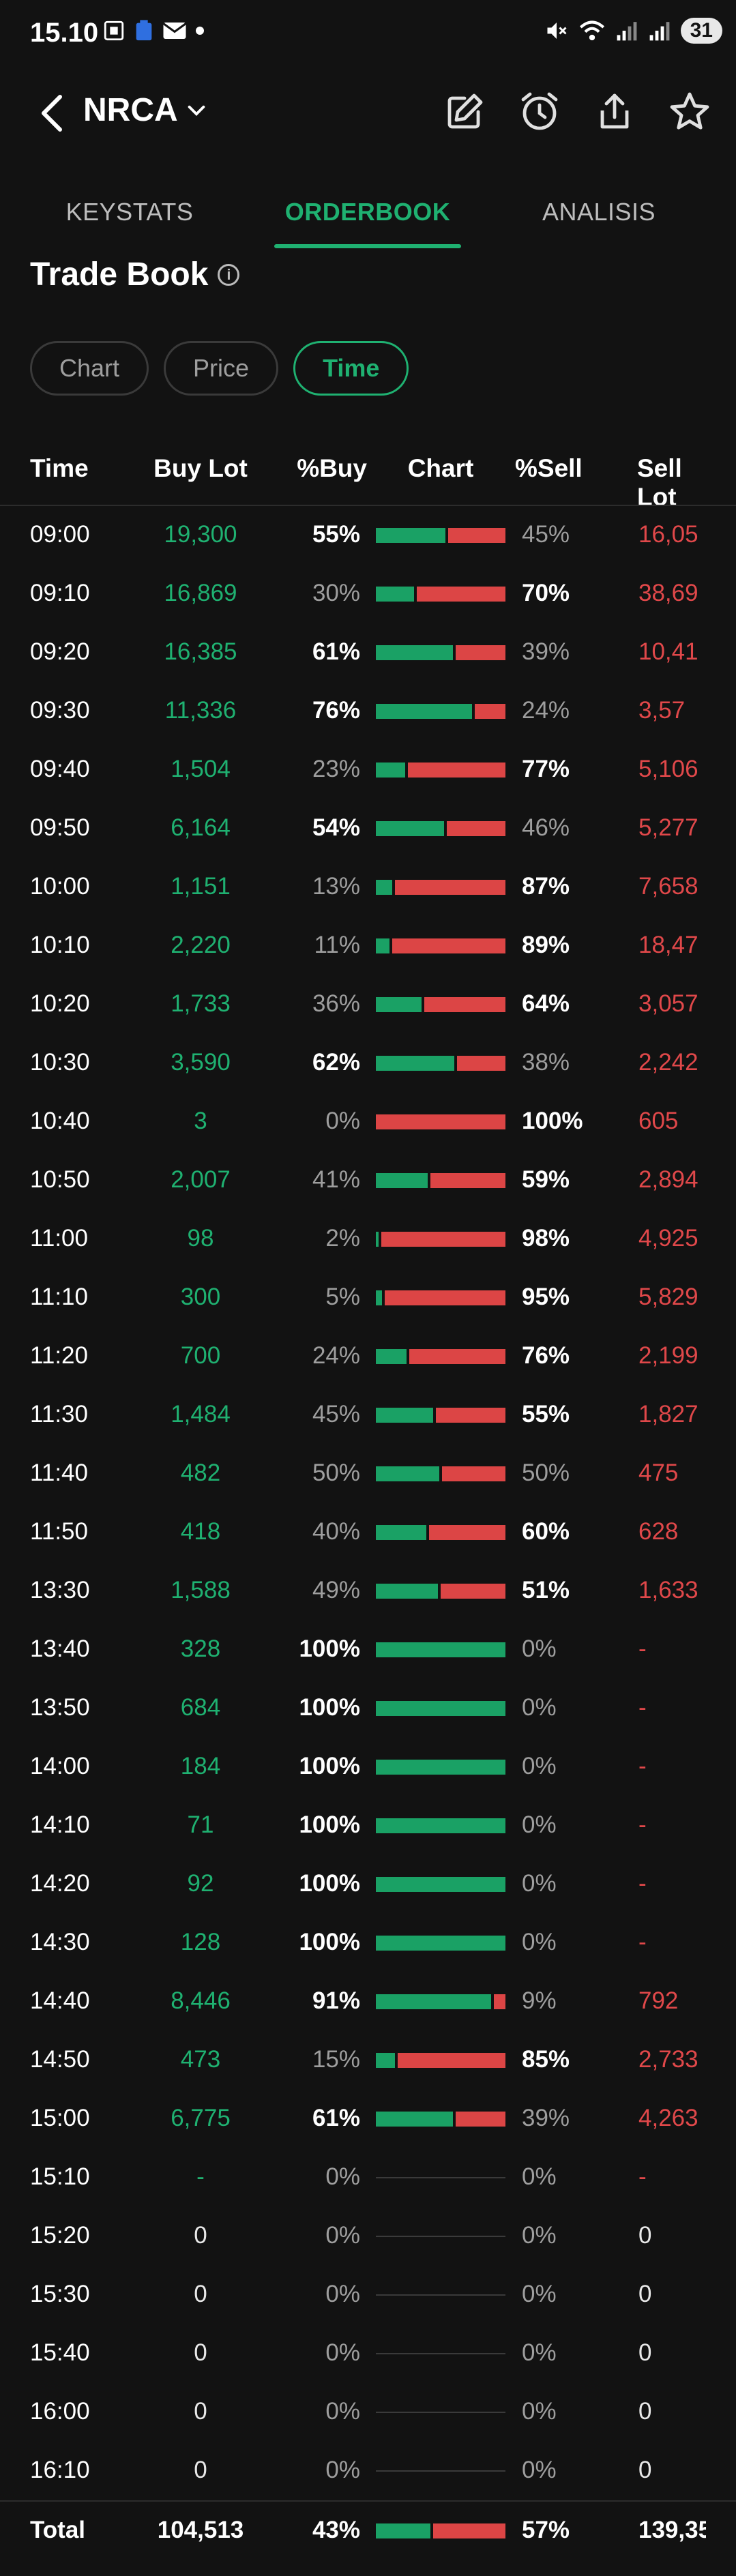  I want to click on table-row: 13:50 684 100% 0% -, so click(368, 1708).